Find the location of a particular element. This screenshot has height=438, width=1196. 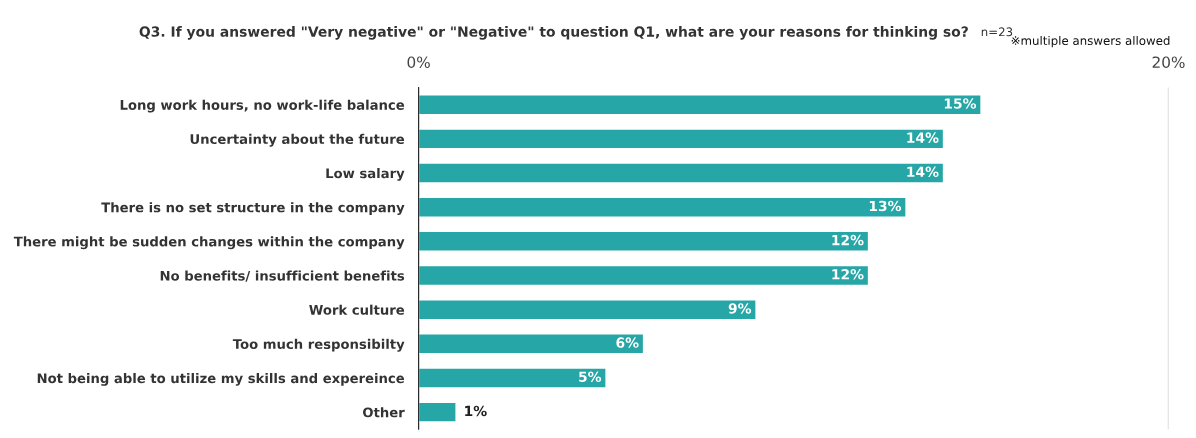

data-label: 13% is located at coordinates (885, 206).